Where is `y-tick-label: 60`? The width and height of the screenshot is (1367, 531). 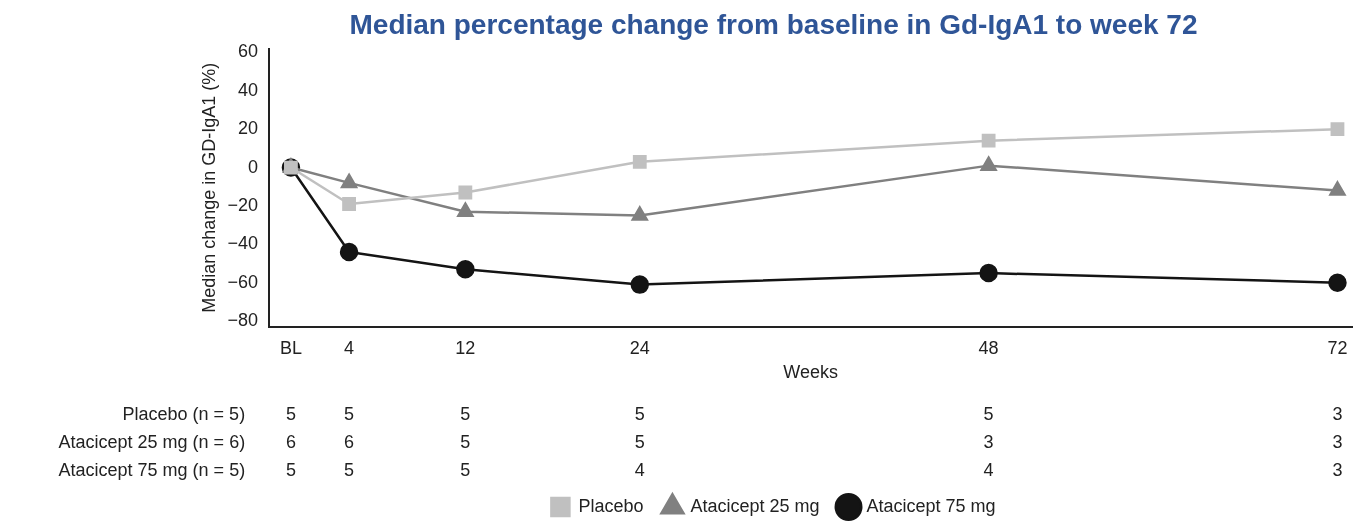
y-tick-label: 60 is located at coordinates (248, 51).